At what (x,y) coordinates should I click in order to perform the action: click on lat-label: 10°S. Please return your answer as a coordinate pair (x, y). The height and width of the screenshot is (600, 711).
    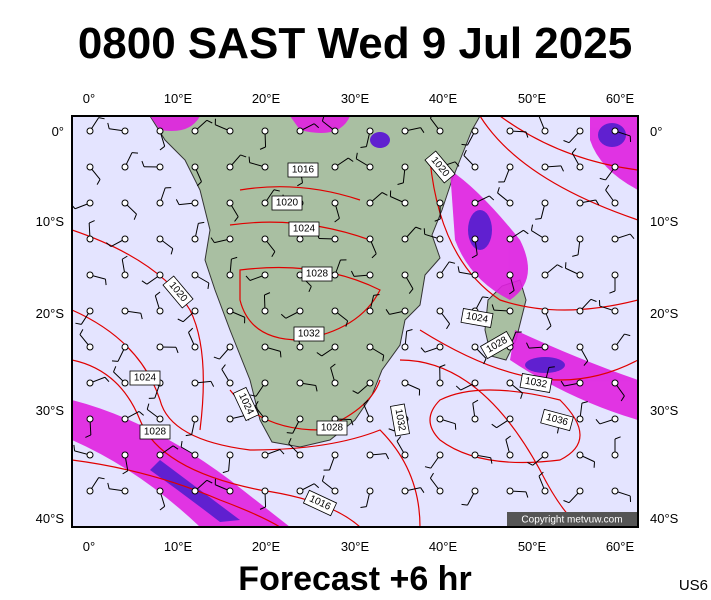
    Looking at the image, I should click on (664, 221).